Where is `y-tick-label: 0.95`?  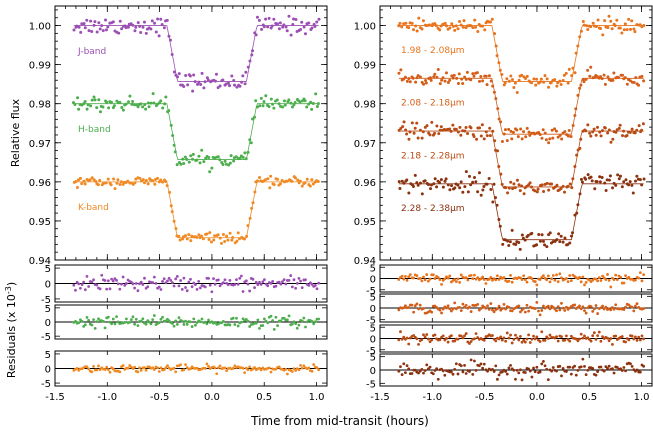
y-tick-label: 0.95 is located at coordinates (40, 222).